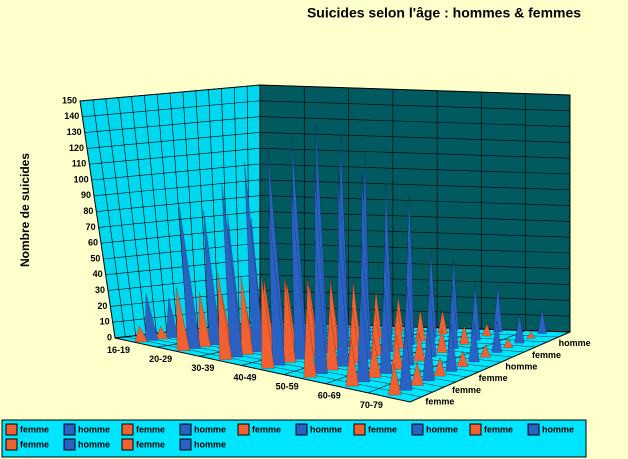 Image resolution: width=628 pixels, height=459 pixels. Describe the element at coordinates (86, 195) in the screenshot. I see `y-tick-label: 90` at that location.